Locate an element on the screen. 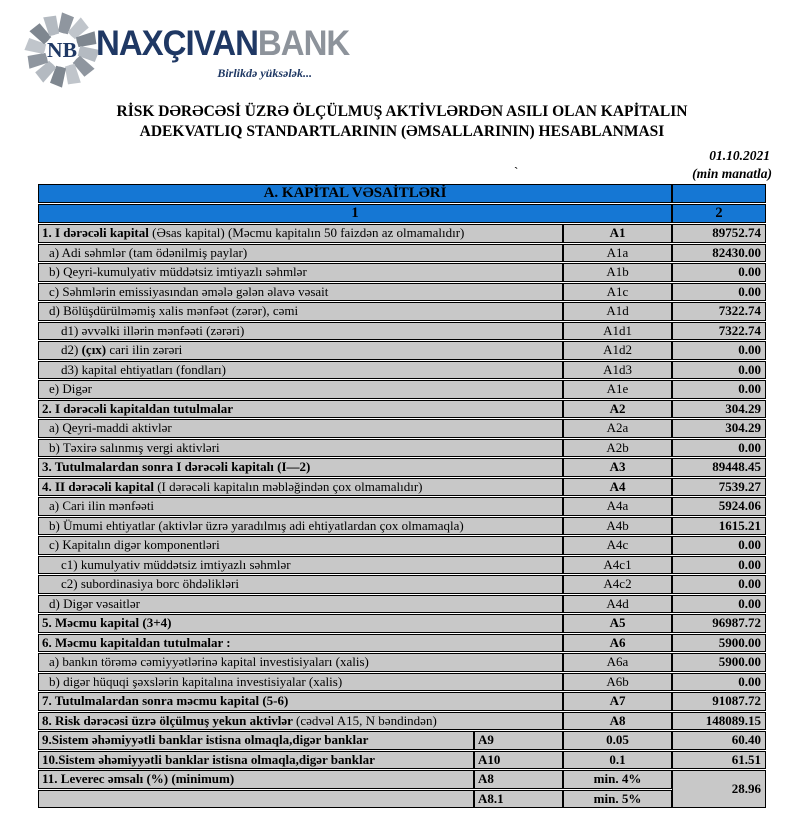  row-label-cell: a) Cari ilin mənfəəti is located at coordinates (300, 506).